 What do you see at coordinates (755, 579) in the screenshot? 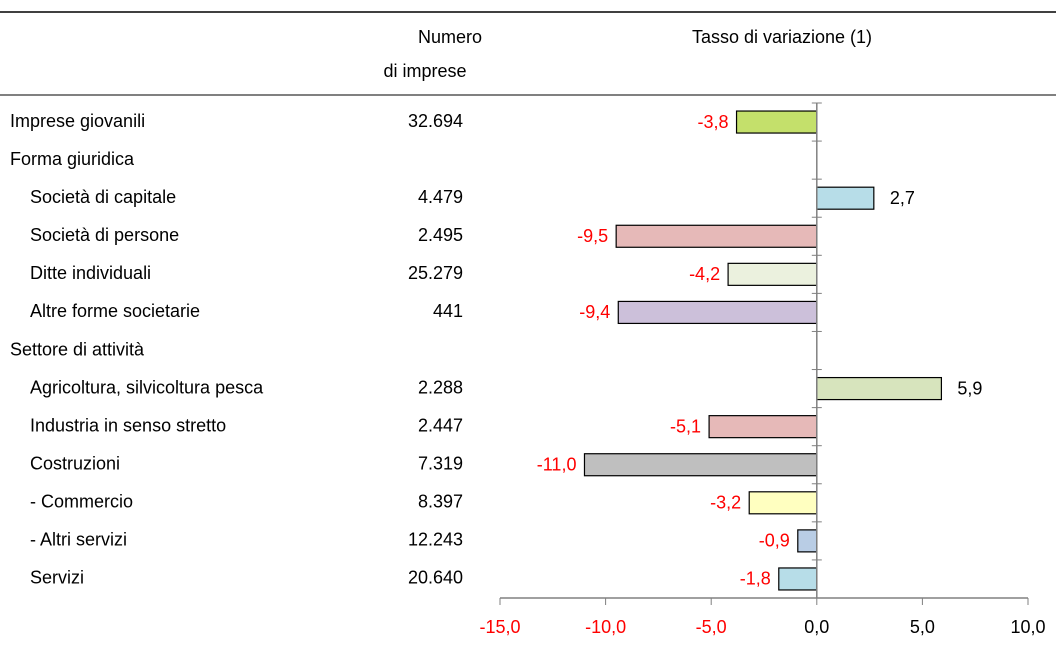
I see `value-label: -1,8` at bounding box center [755, 579].